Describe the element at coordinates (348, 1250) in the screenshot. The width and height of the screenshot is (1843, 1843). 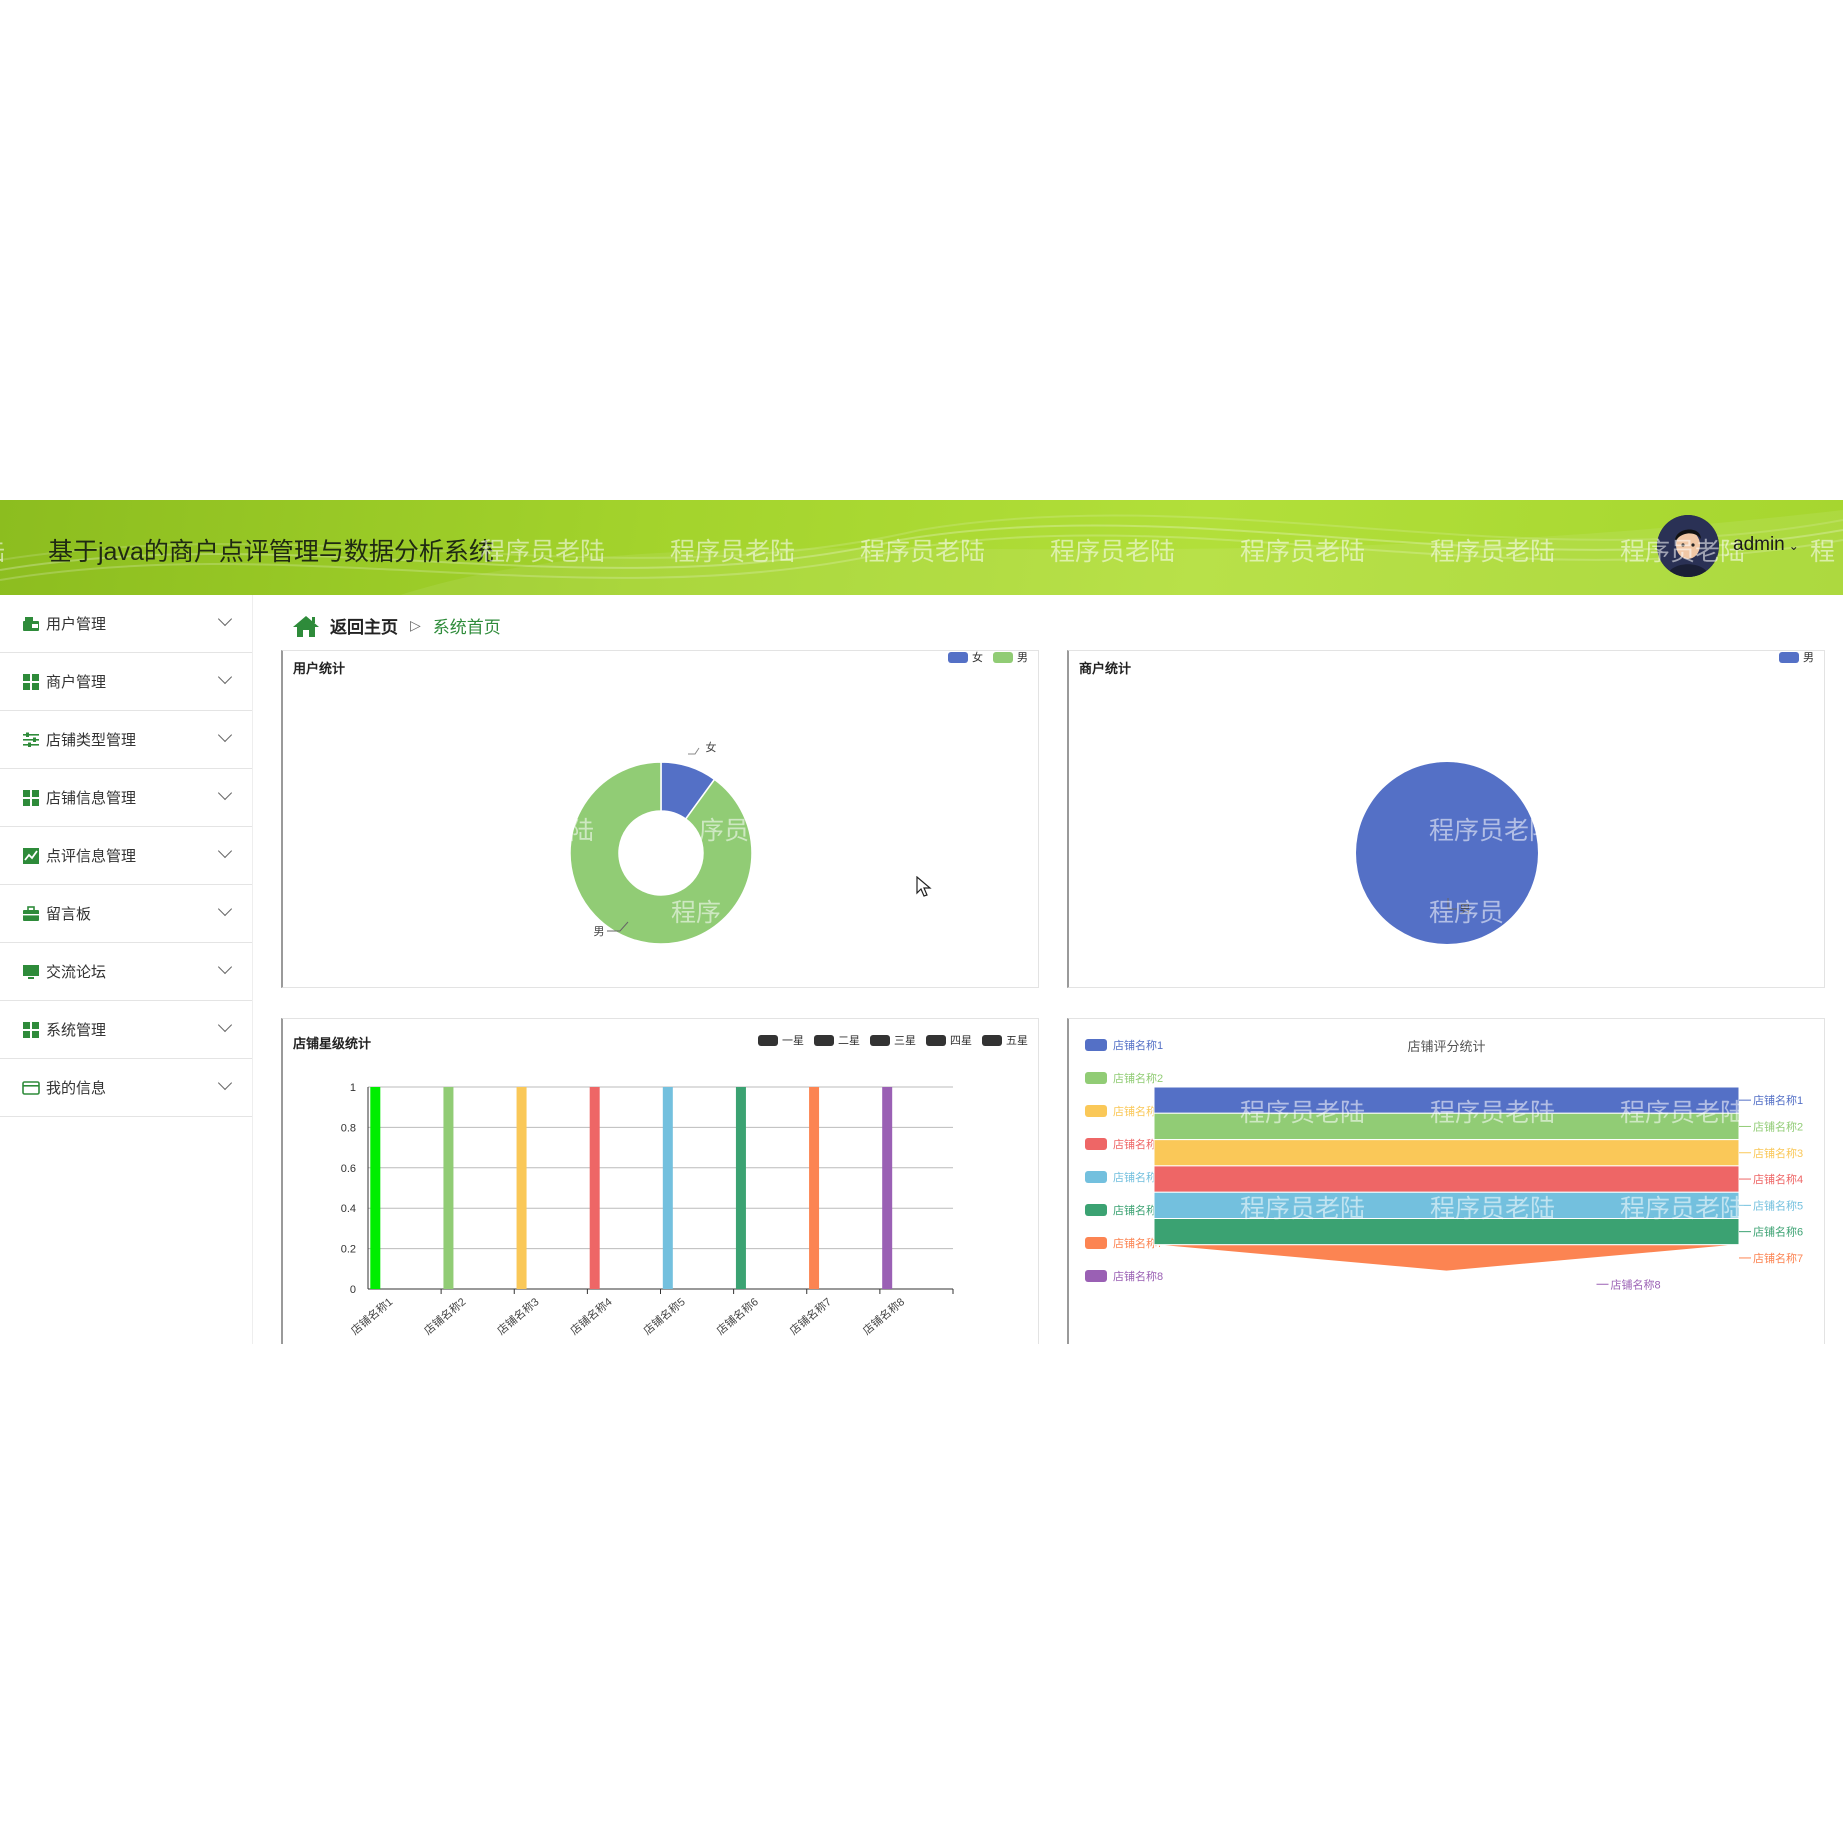
I see `y-tick-label: 0.2` at that location.